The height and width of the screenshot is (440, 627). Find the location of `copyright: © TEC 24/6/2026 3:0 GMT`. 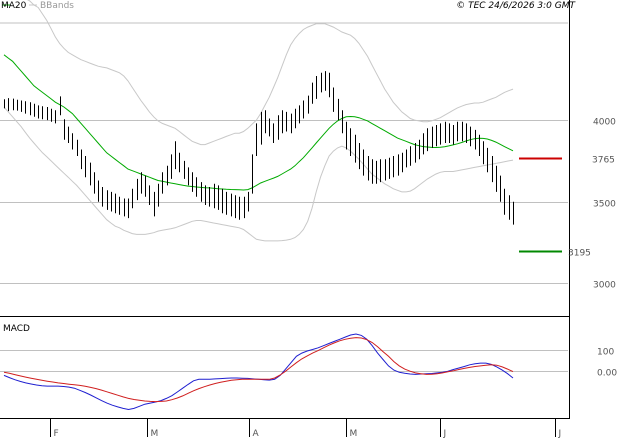

copyright: © TEC 24/6/2026 3:0 GMT is located at coordinates (516, 6).